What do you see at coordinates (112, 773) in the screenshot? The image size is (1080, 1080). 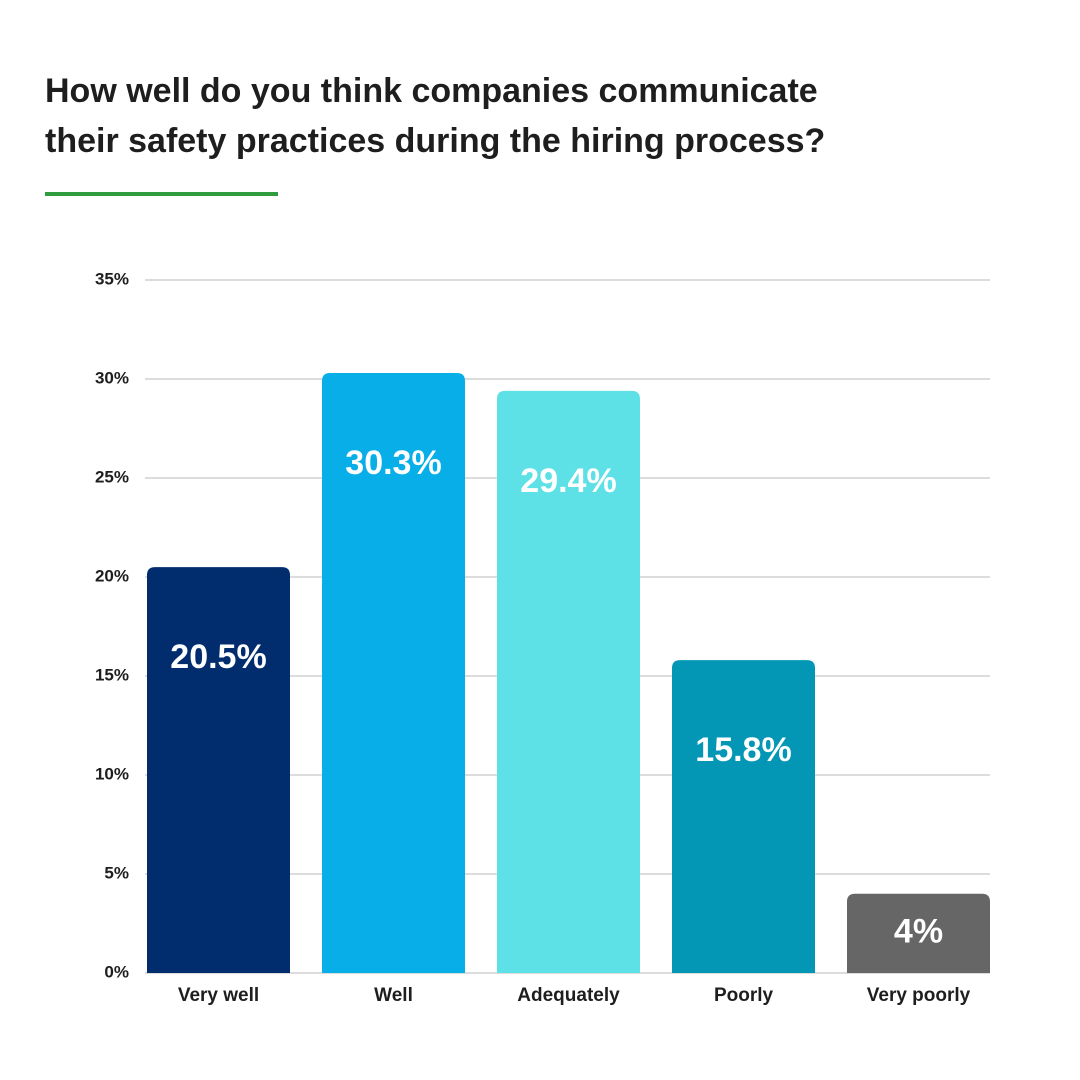 I see `y-tick-label: 10%` at bounding box center [112, 773].